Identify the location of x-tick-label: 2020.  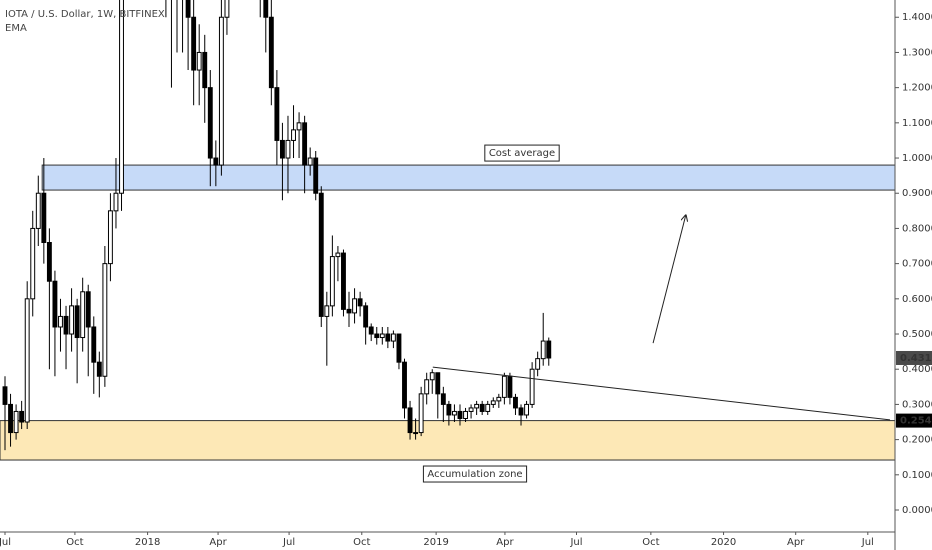
(723, 542).